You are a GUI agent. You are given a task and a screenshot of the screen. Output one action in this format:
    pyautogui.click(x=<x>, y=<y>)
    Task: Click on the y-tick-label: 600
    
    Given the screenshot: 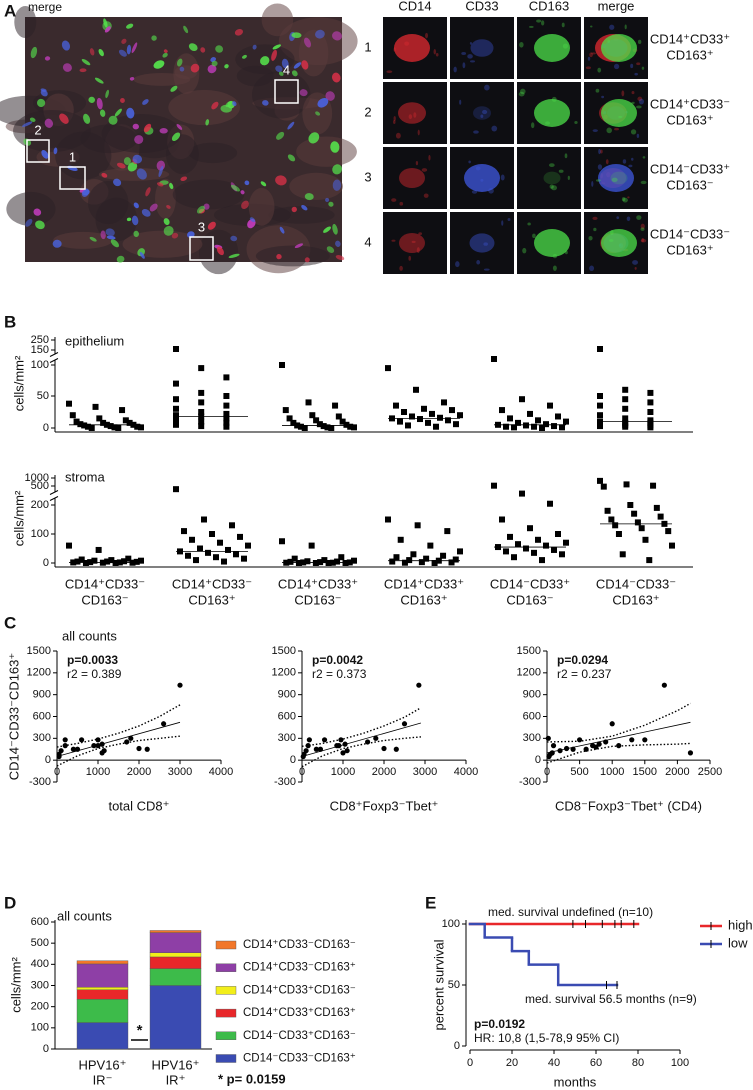 What is the action you would take?
    pyautogui.click(x=287, y=716)
    